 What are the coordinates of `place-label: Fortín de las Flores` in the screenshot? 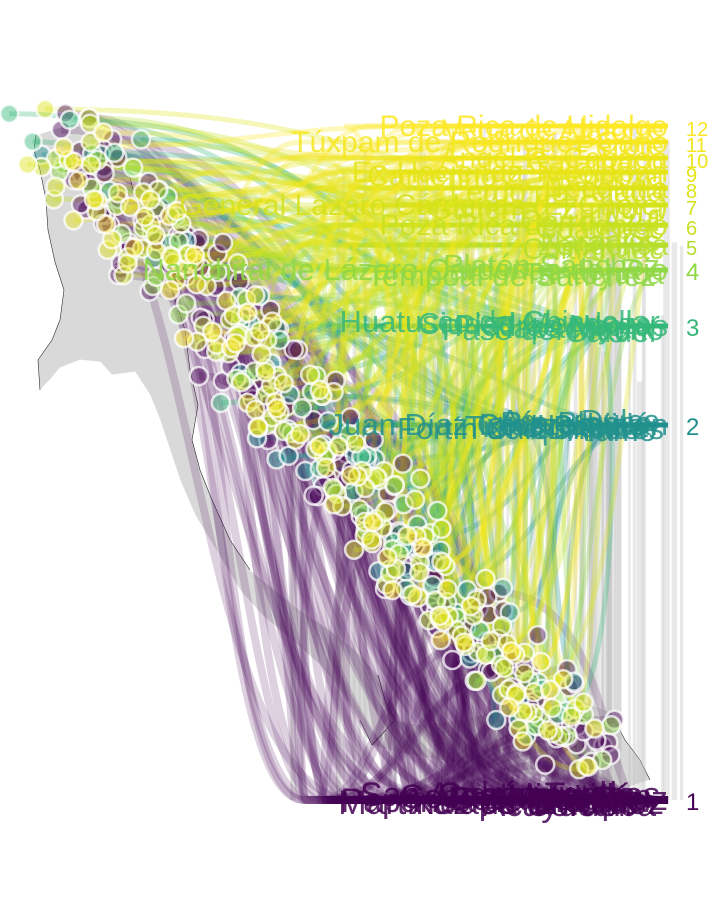 It's located at (530, 428).